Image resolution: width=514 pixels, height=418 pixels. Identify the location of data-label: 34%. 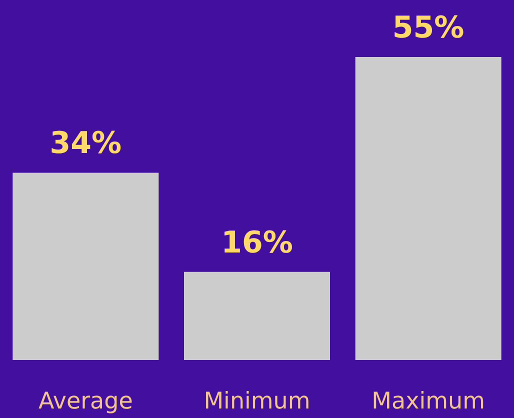
(86, 144).